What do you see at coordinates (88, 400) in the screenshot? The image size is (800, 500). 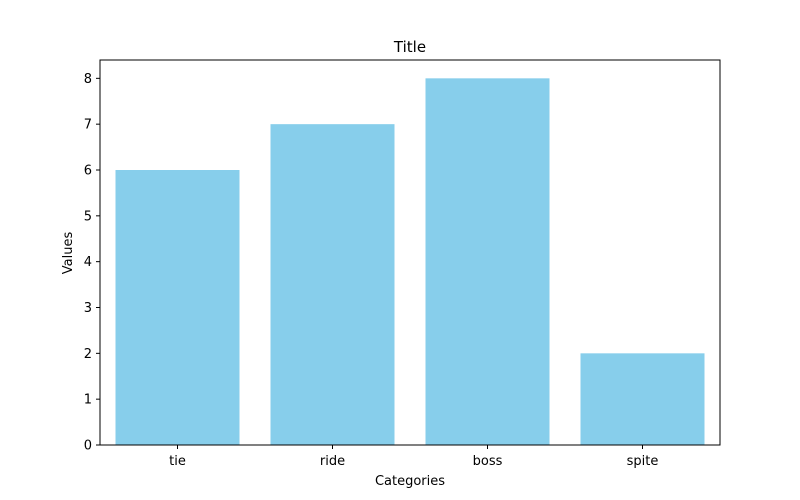 I see `y-tick-label: 1` at bounding box center [88, 400].